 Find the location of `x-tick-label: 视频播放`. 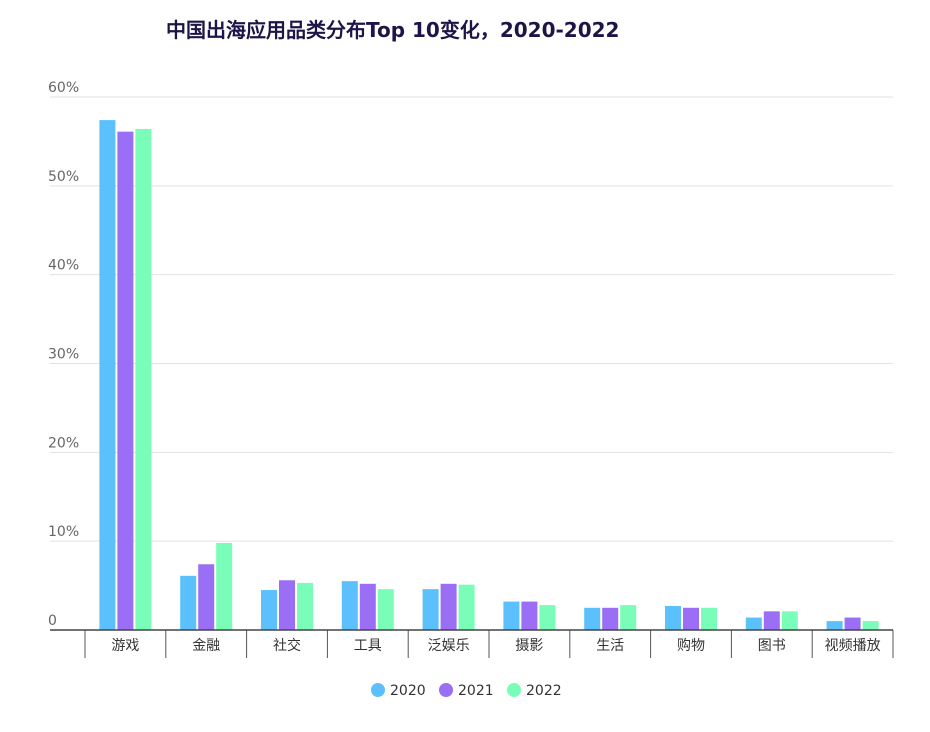

x-tick-label: 视频播放 is located at coordinates (853, 646).